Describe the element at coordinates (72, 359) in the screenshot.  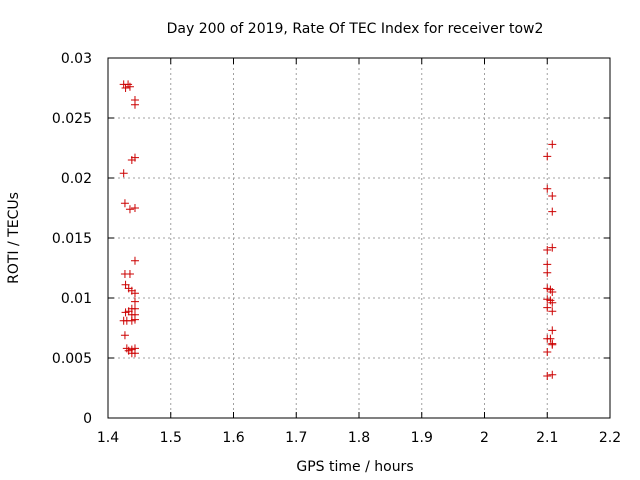
I see `y-tick-label: 0.005` at that location.